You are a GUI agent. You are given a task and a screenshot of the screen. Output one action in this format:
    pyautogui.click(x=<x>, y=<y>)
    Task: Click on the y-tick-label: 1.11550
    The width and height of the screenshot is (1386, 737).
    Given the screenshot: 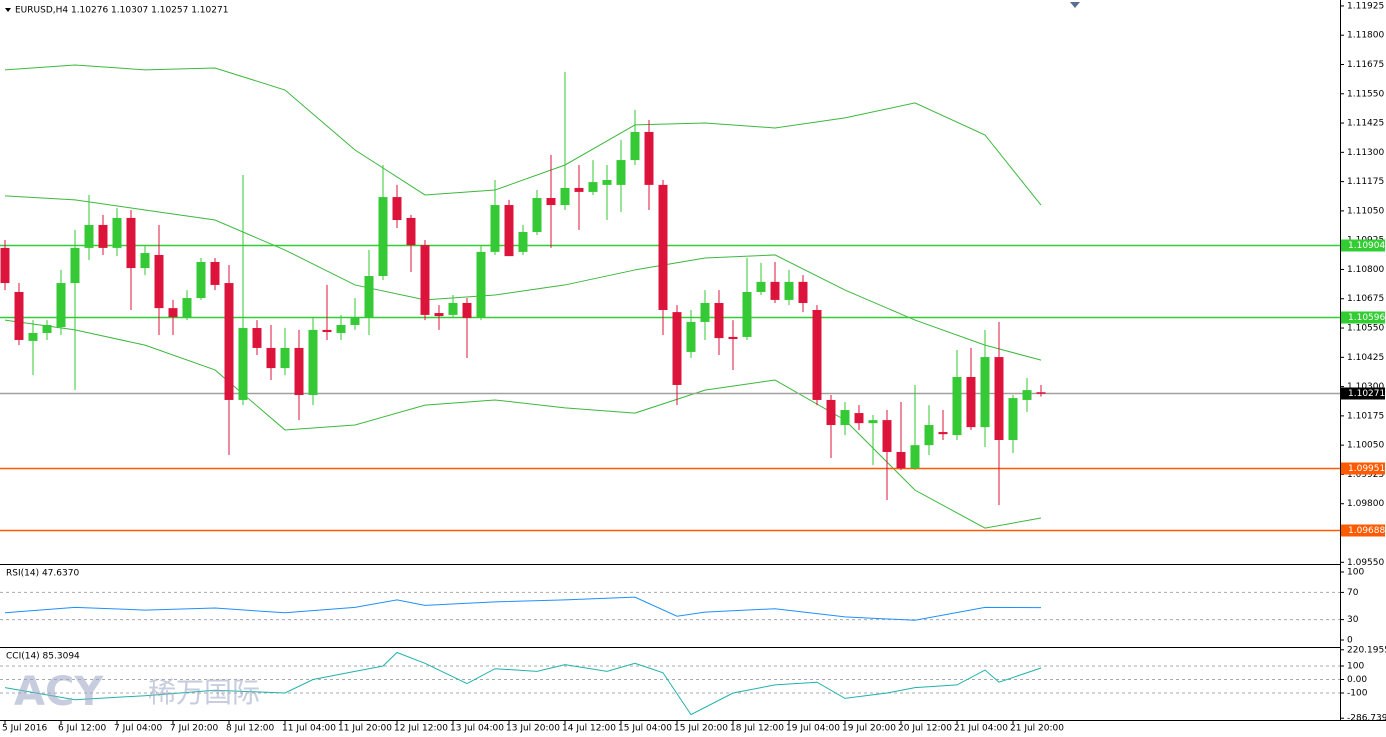 What is the action you would take?
    pyautogui.click(x=1365, y=94)
    